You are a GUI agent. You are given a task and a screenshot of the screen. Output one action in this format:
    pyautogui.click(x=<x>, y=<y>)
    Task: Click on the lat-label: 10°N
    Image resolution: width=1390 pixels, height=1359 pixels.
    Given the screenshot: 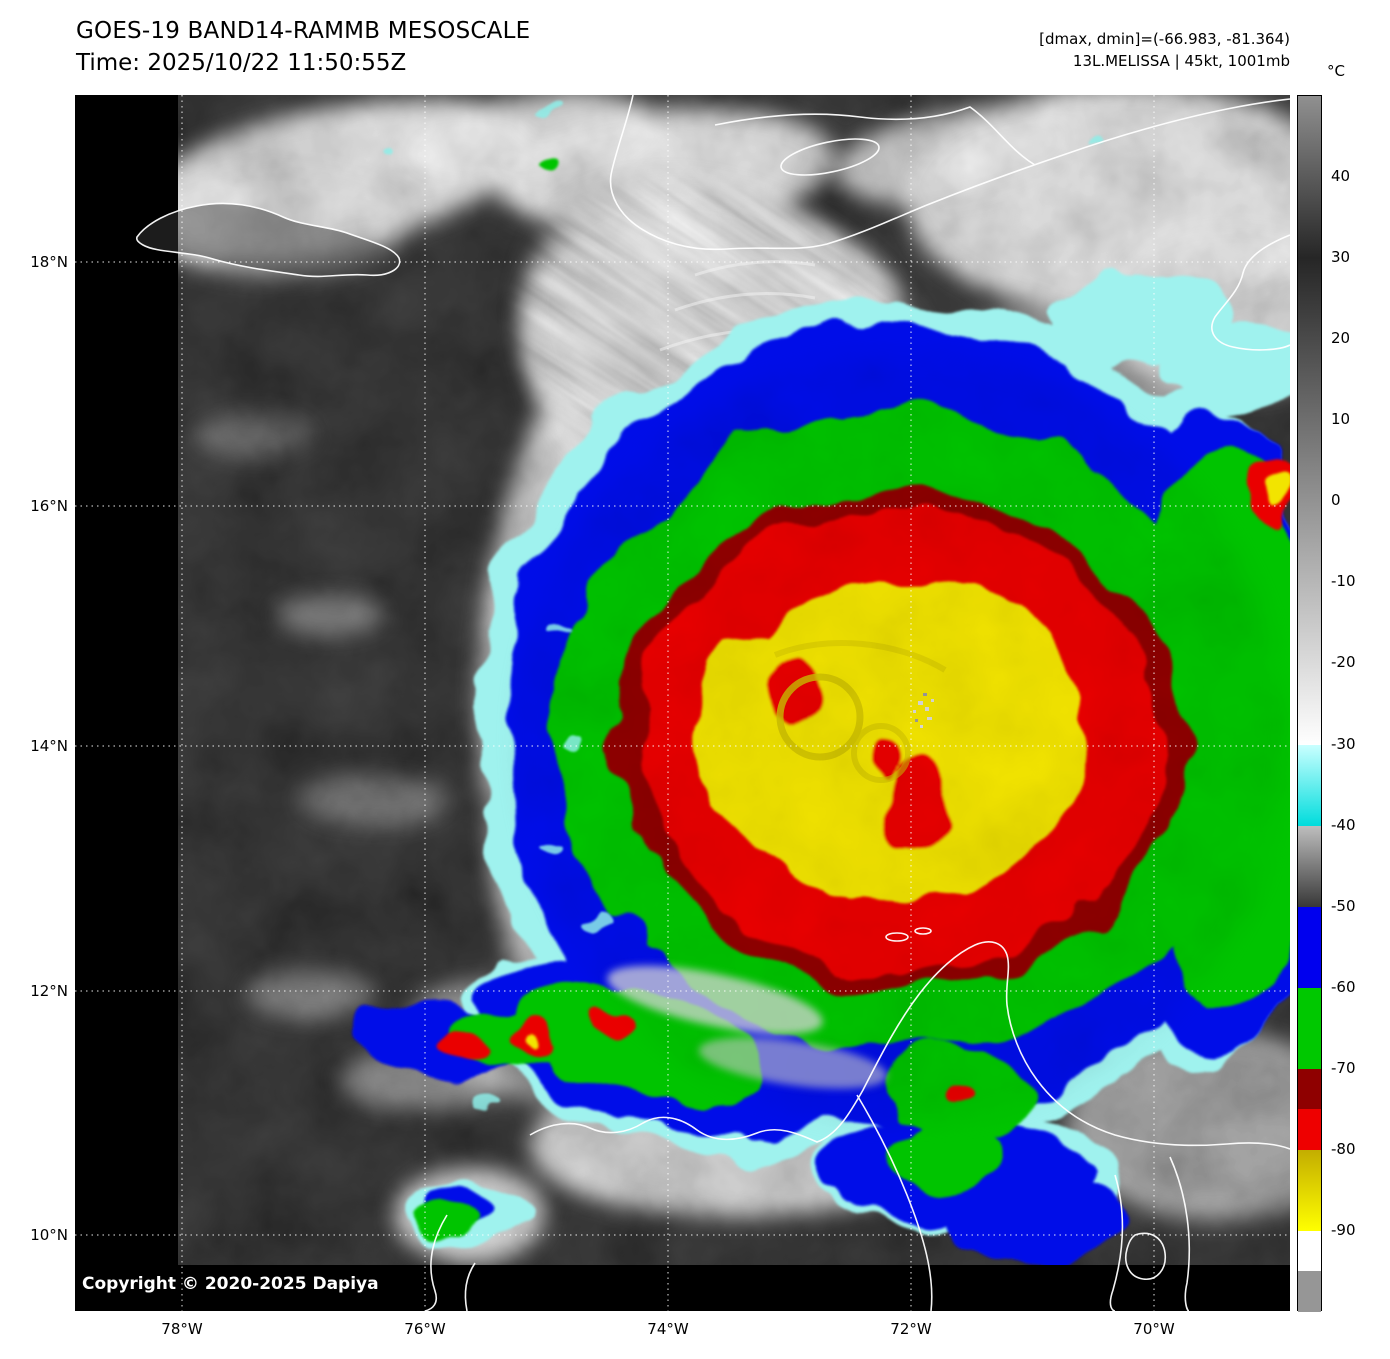 What is the action you would take?
    pyautogui.click(x=49, y=1235)
    